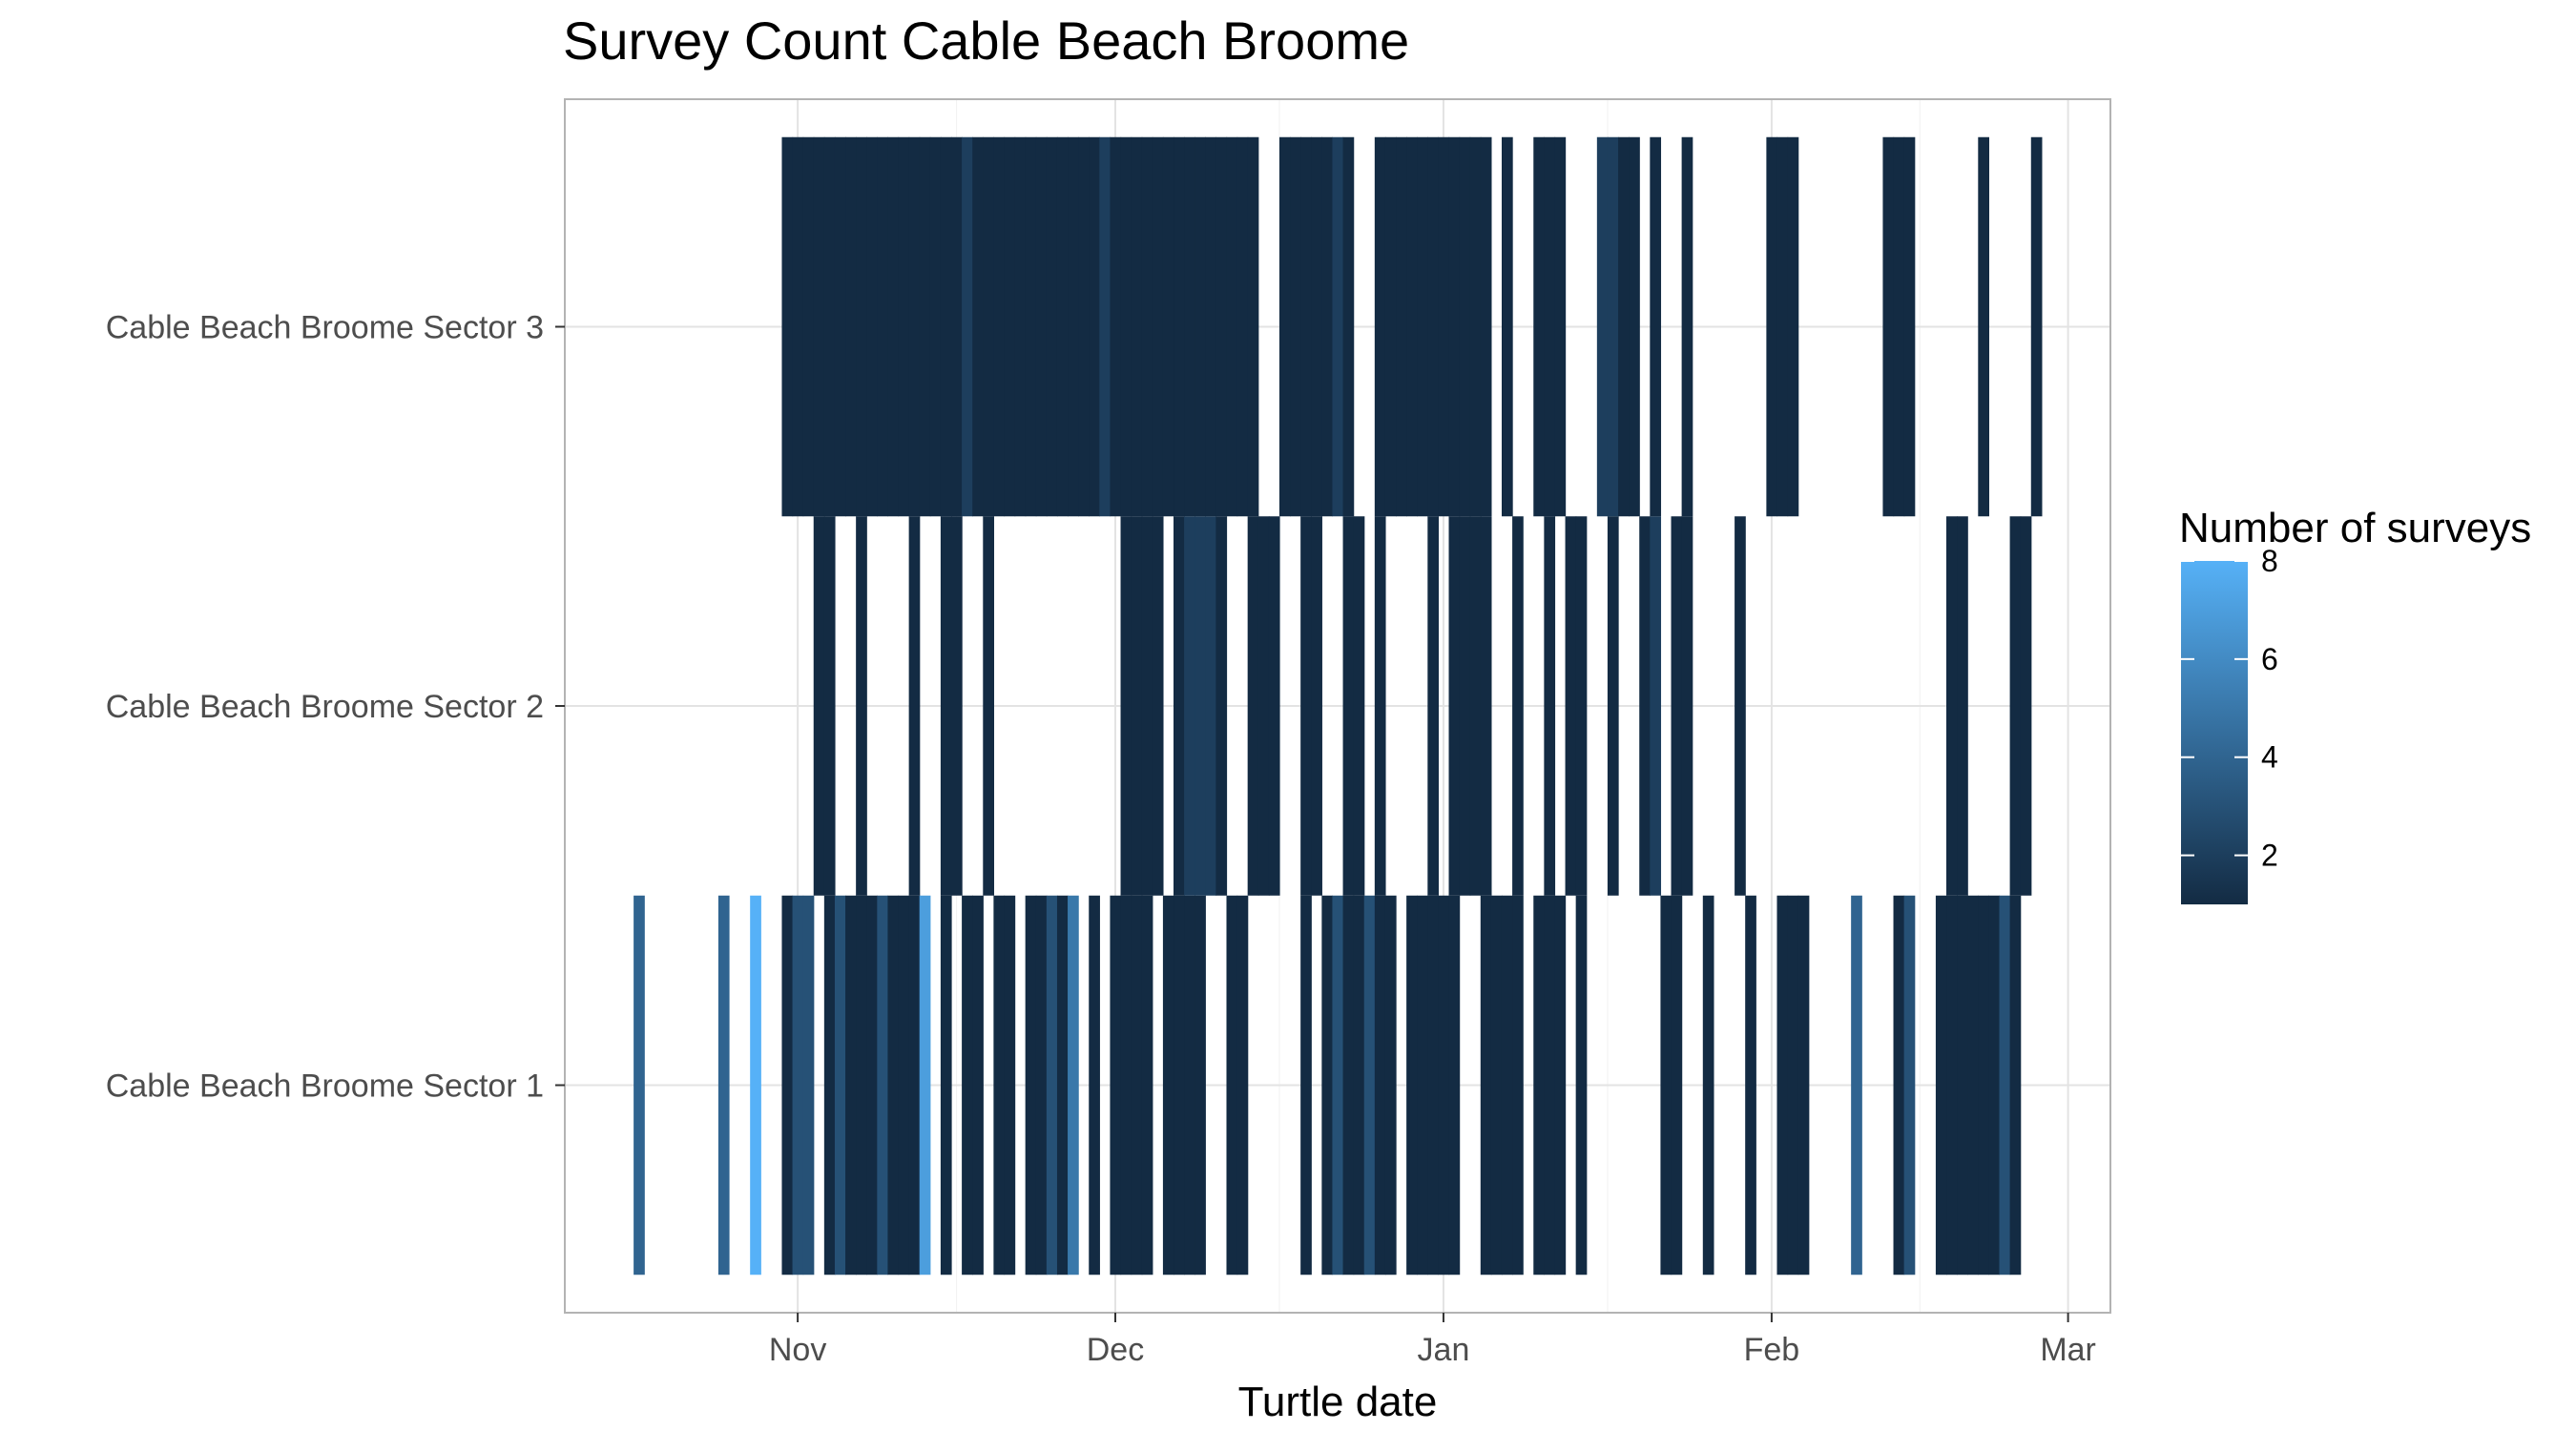 This screenshot has width=2576, height=1431. What do you see at coordinates (1338, 1402) in the screenshot?
I see `x-axis-title: Turtle date` at bounding box center [1338, 1402].